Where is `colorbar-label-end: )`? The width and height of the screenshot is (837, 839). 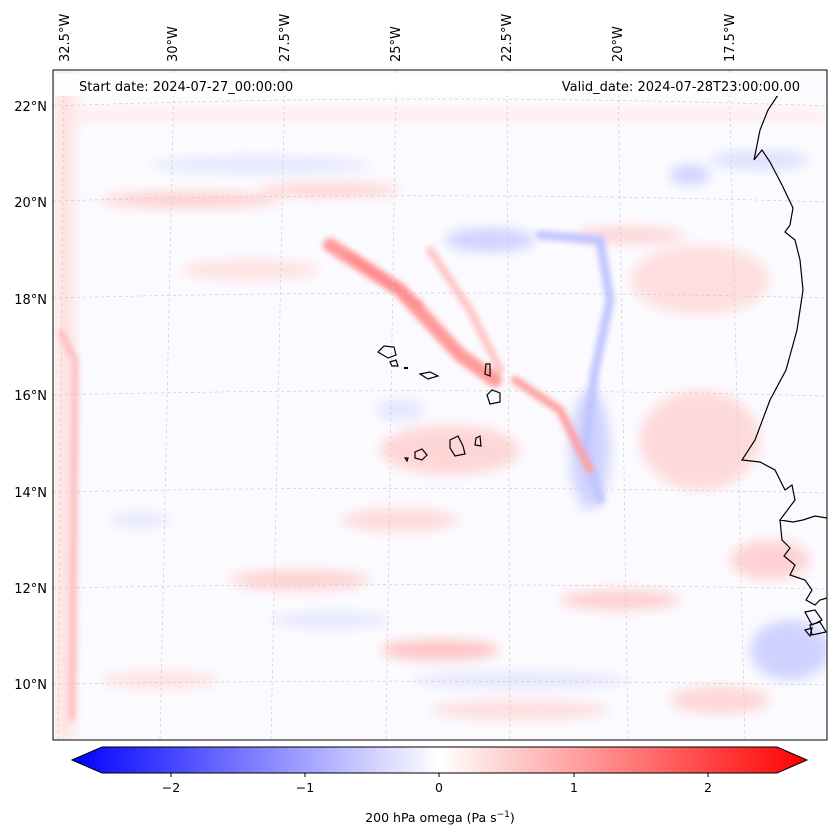 colorbar-label-end: ) is located at coordinates (512, 817).